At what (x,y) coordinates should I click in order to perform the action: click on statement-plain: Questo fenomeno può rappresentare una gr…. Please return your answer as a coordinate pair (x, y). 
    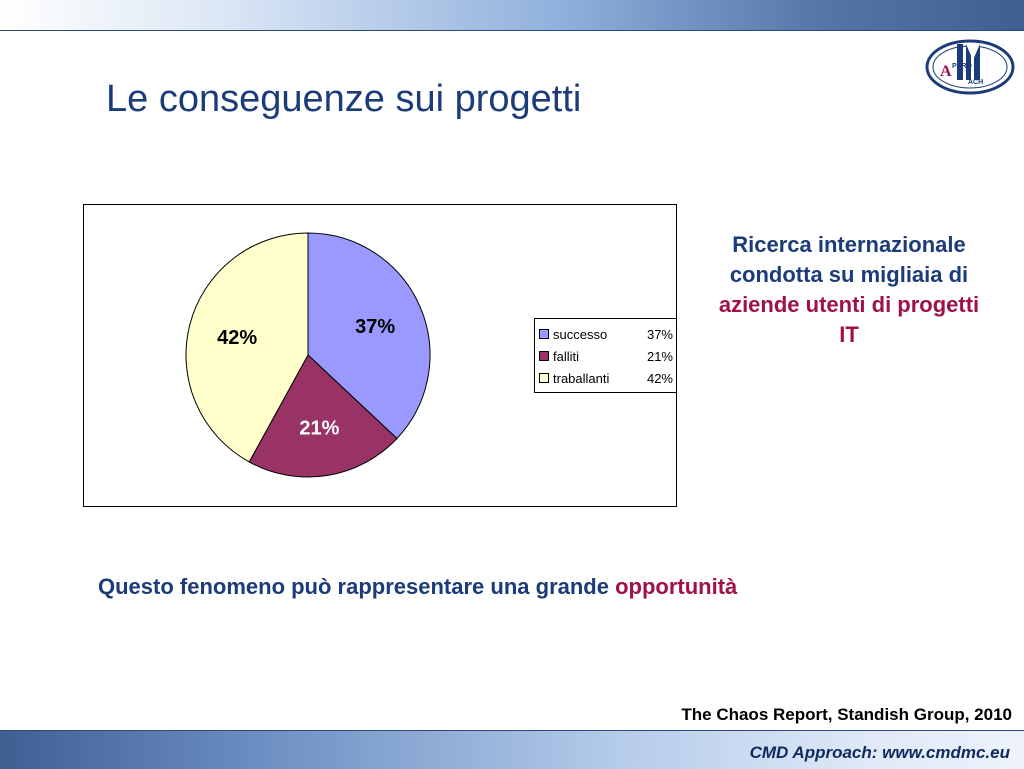
    Looking at the image, I should click on (357, 586).